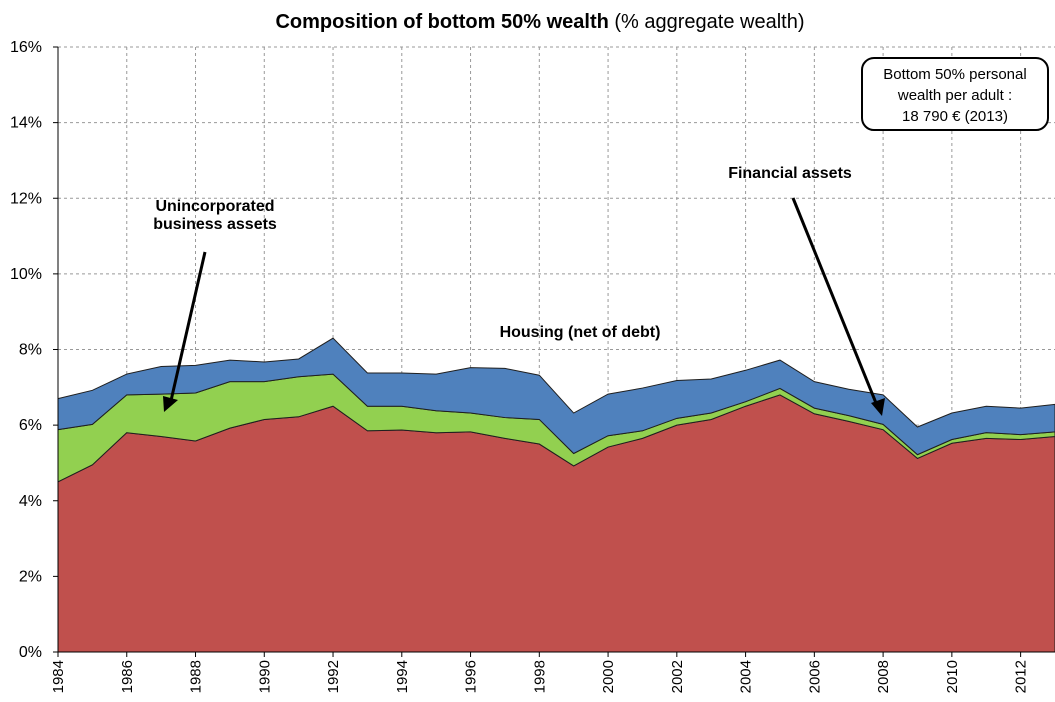 The width and height of the screenshot is (1055, 702). Describe the element at coordinates (441, 22) in the screenshot. I see `chart-title: Composition of bottom 50% wealth` at that location.